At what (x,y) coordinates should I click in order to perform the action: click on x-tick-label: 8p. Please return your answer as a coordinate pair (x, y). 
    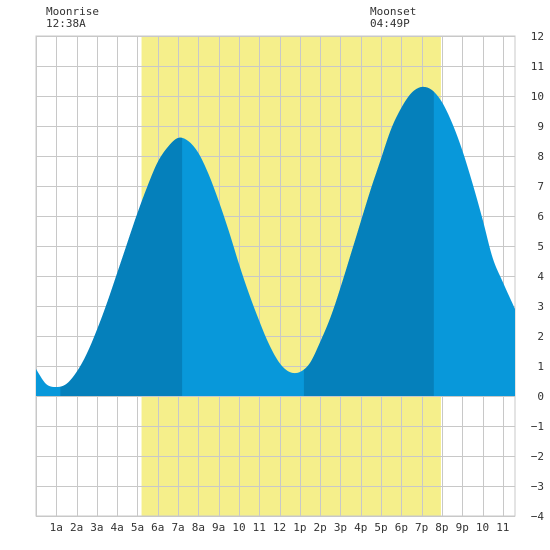
    Looking at the image, I should click on (441, 527).